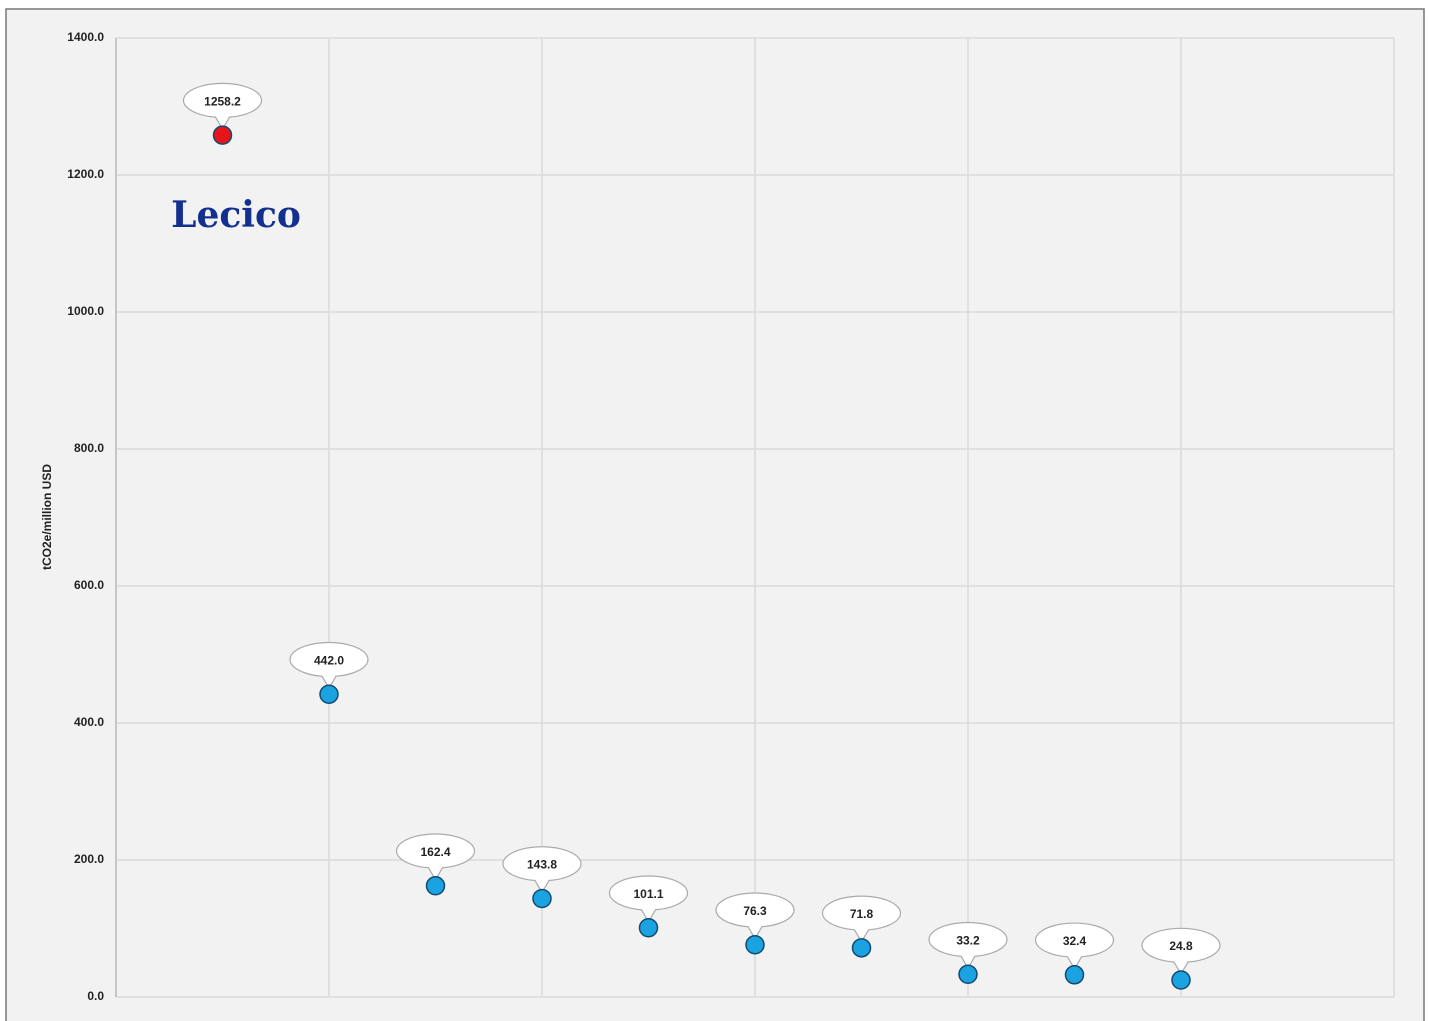 The width and height of the screenshot is (1429, 1021). What do you see at coordinates (89, 448) in the screenshot?
I see `y-tick-label: 800.0` at bounding box center [89, 448].